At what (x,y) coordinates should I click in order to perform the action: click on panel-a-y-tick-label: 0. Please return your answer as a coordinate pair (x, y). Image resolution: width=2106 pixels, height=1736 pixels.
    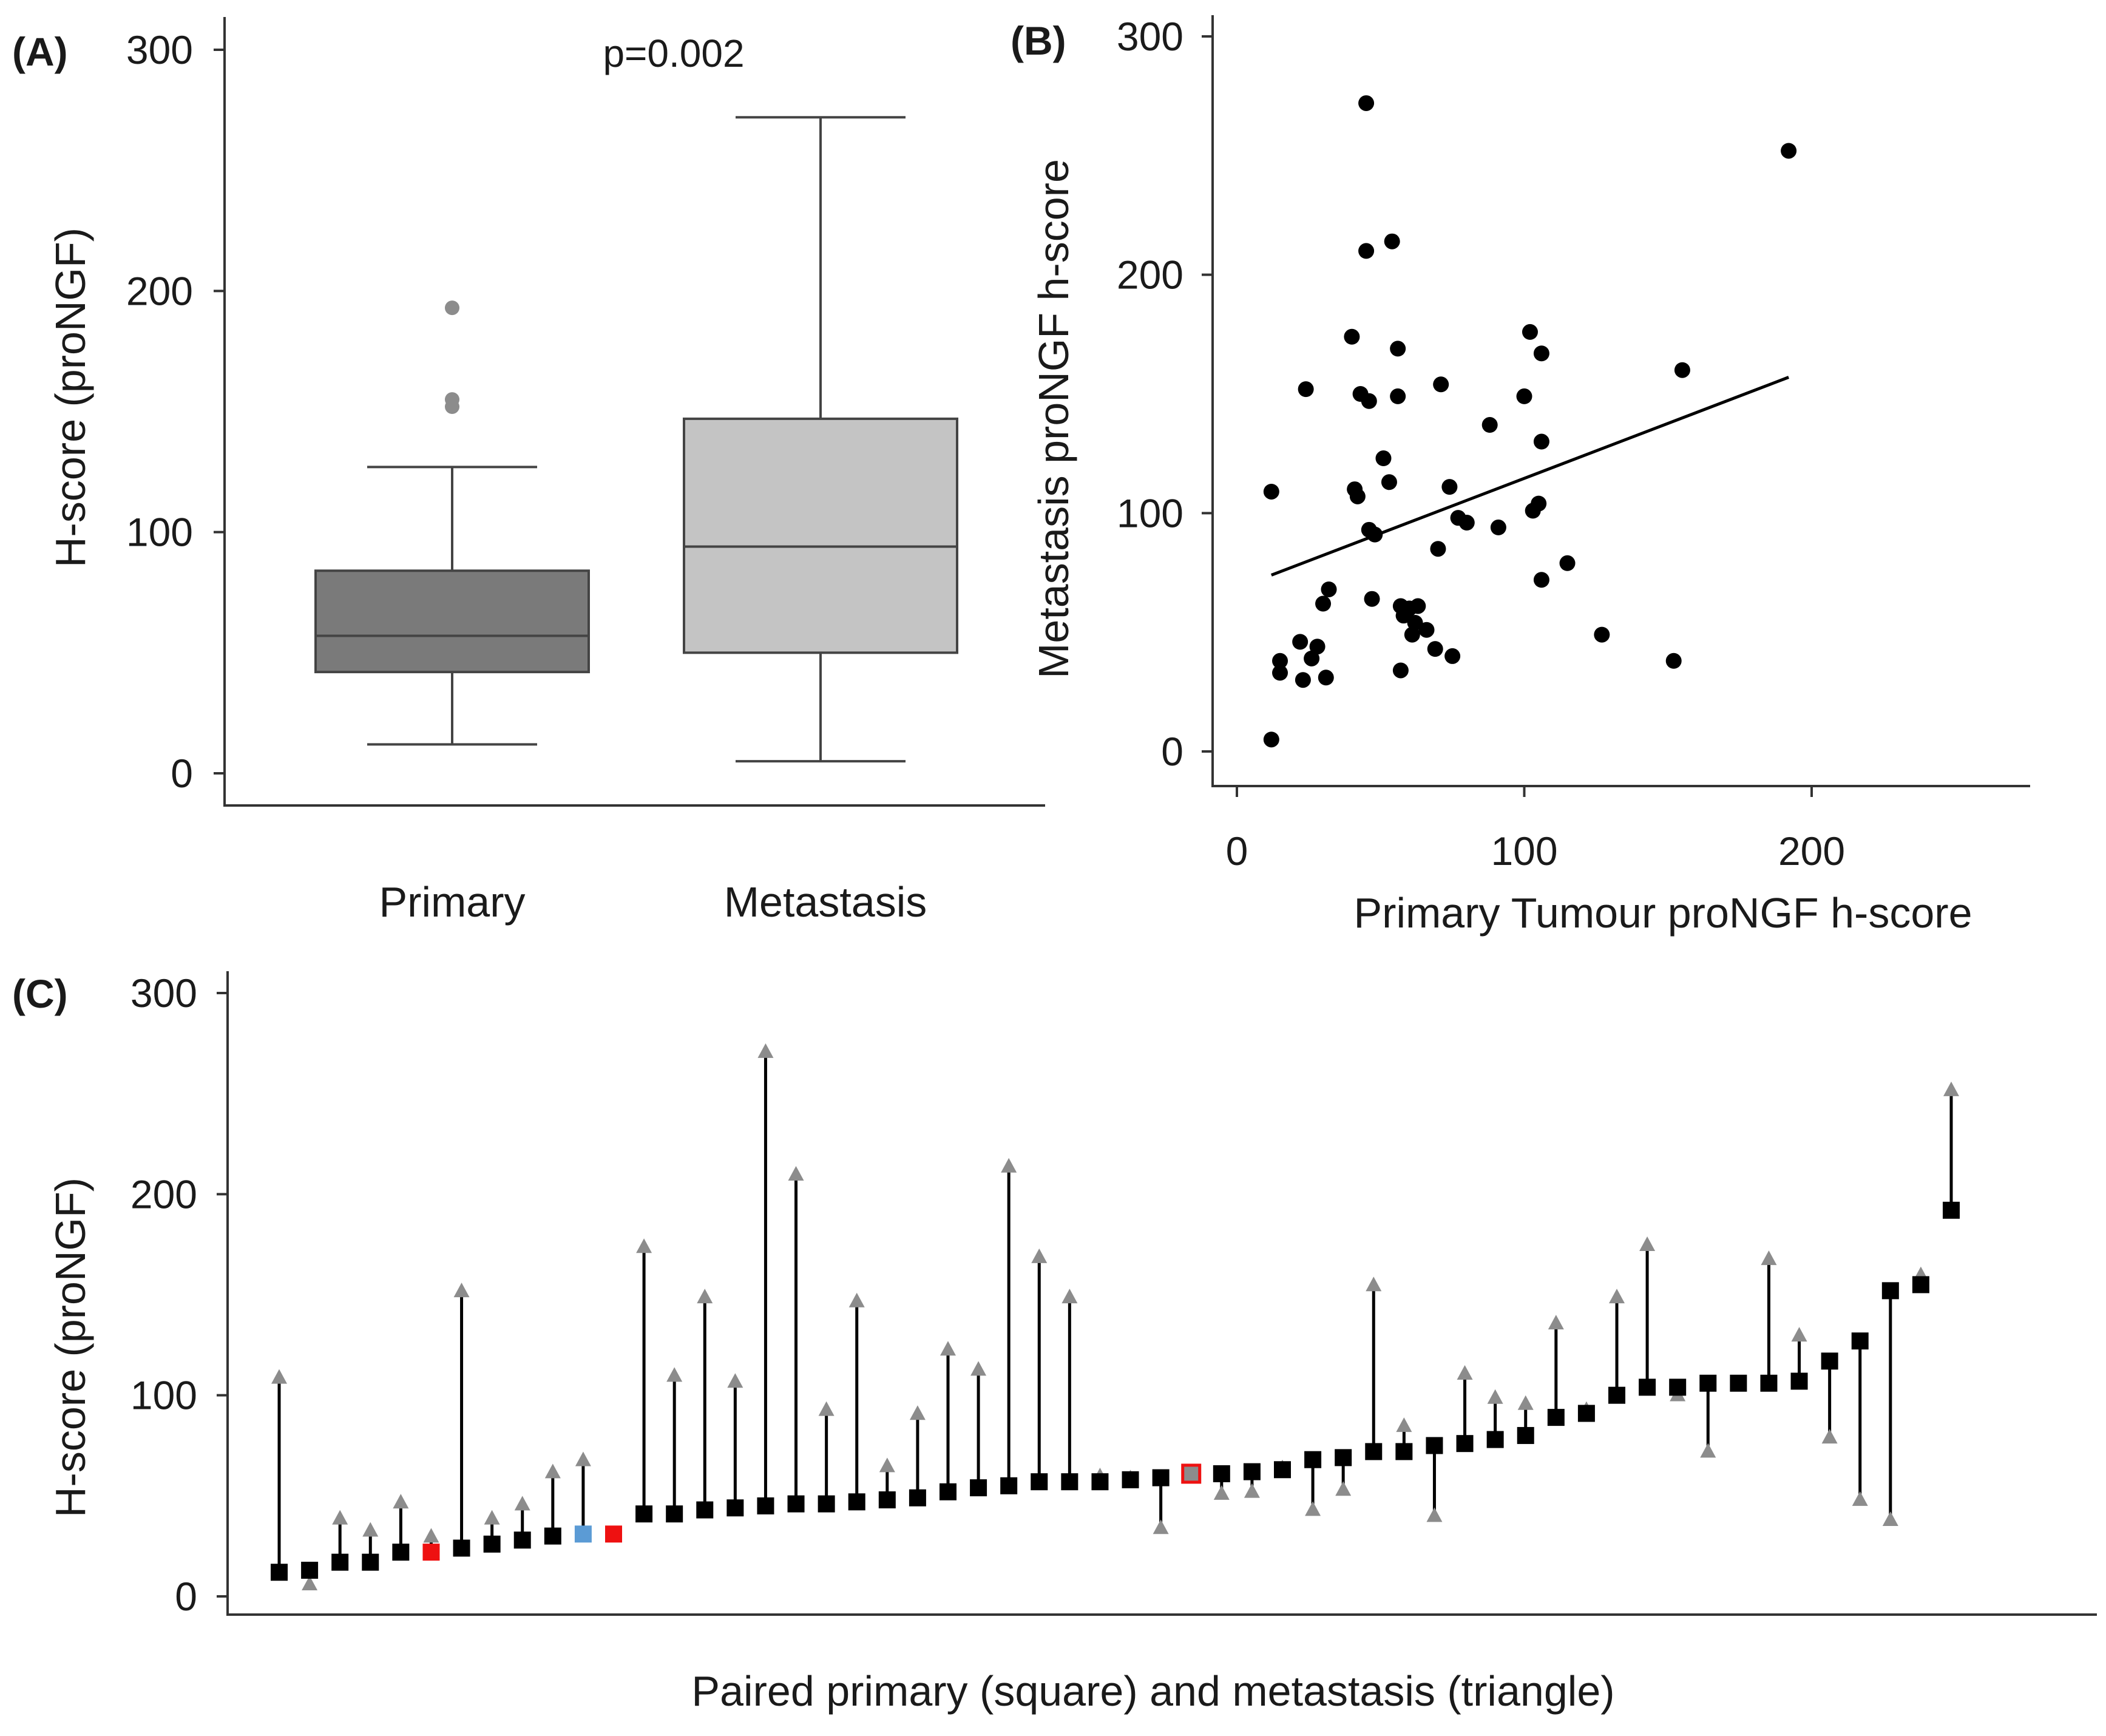
    Looking at the image, I should click on (182, 773).